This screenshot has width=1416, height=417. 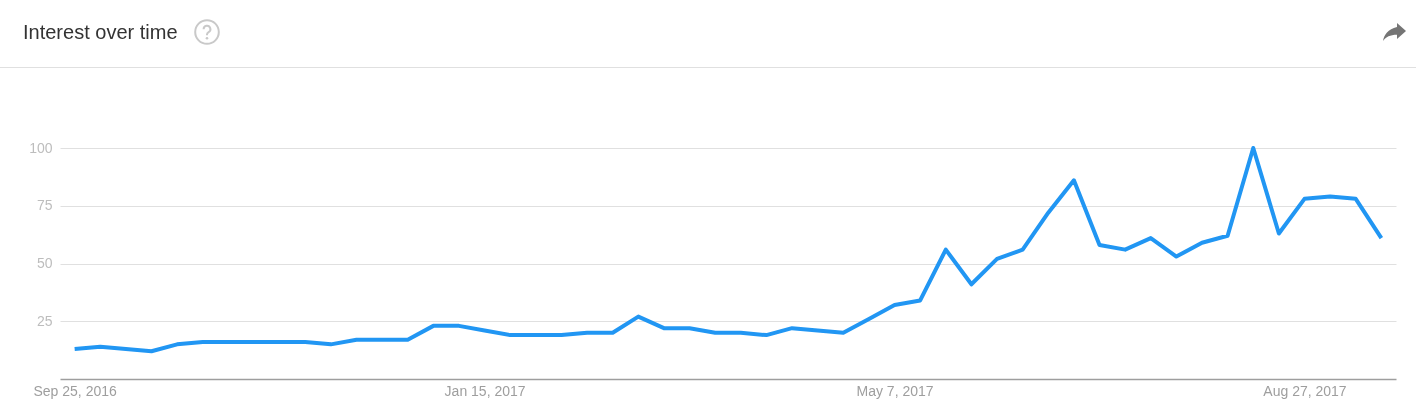 I want to click on y-tick-label: 100, so click(x=41, y=147).